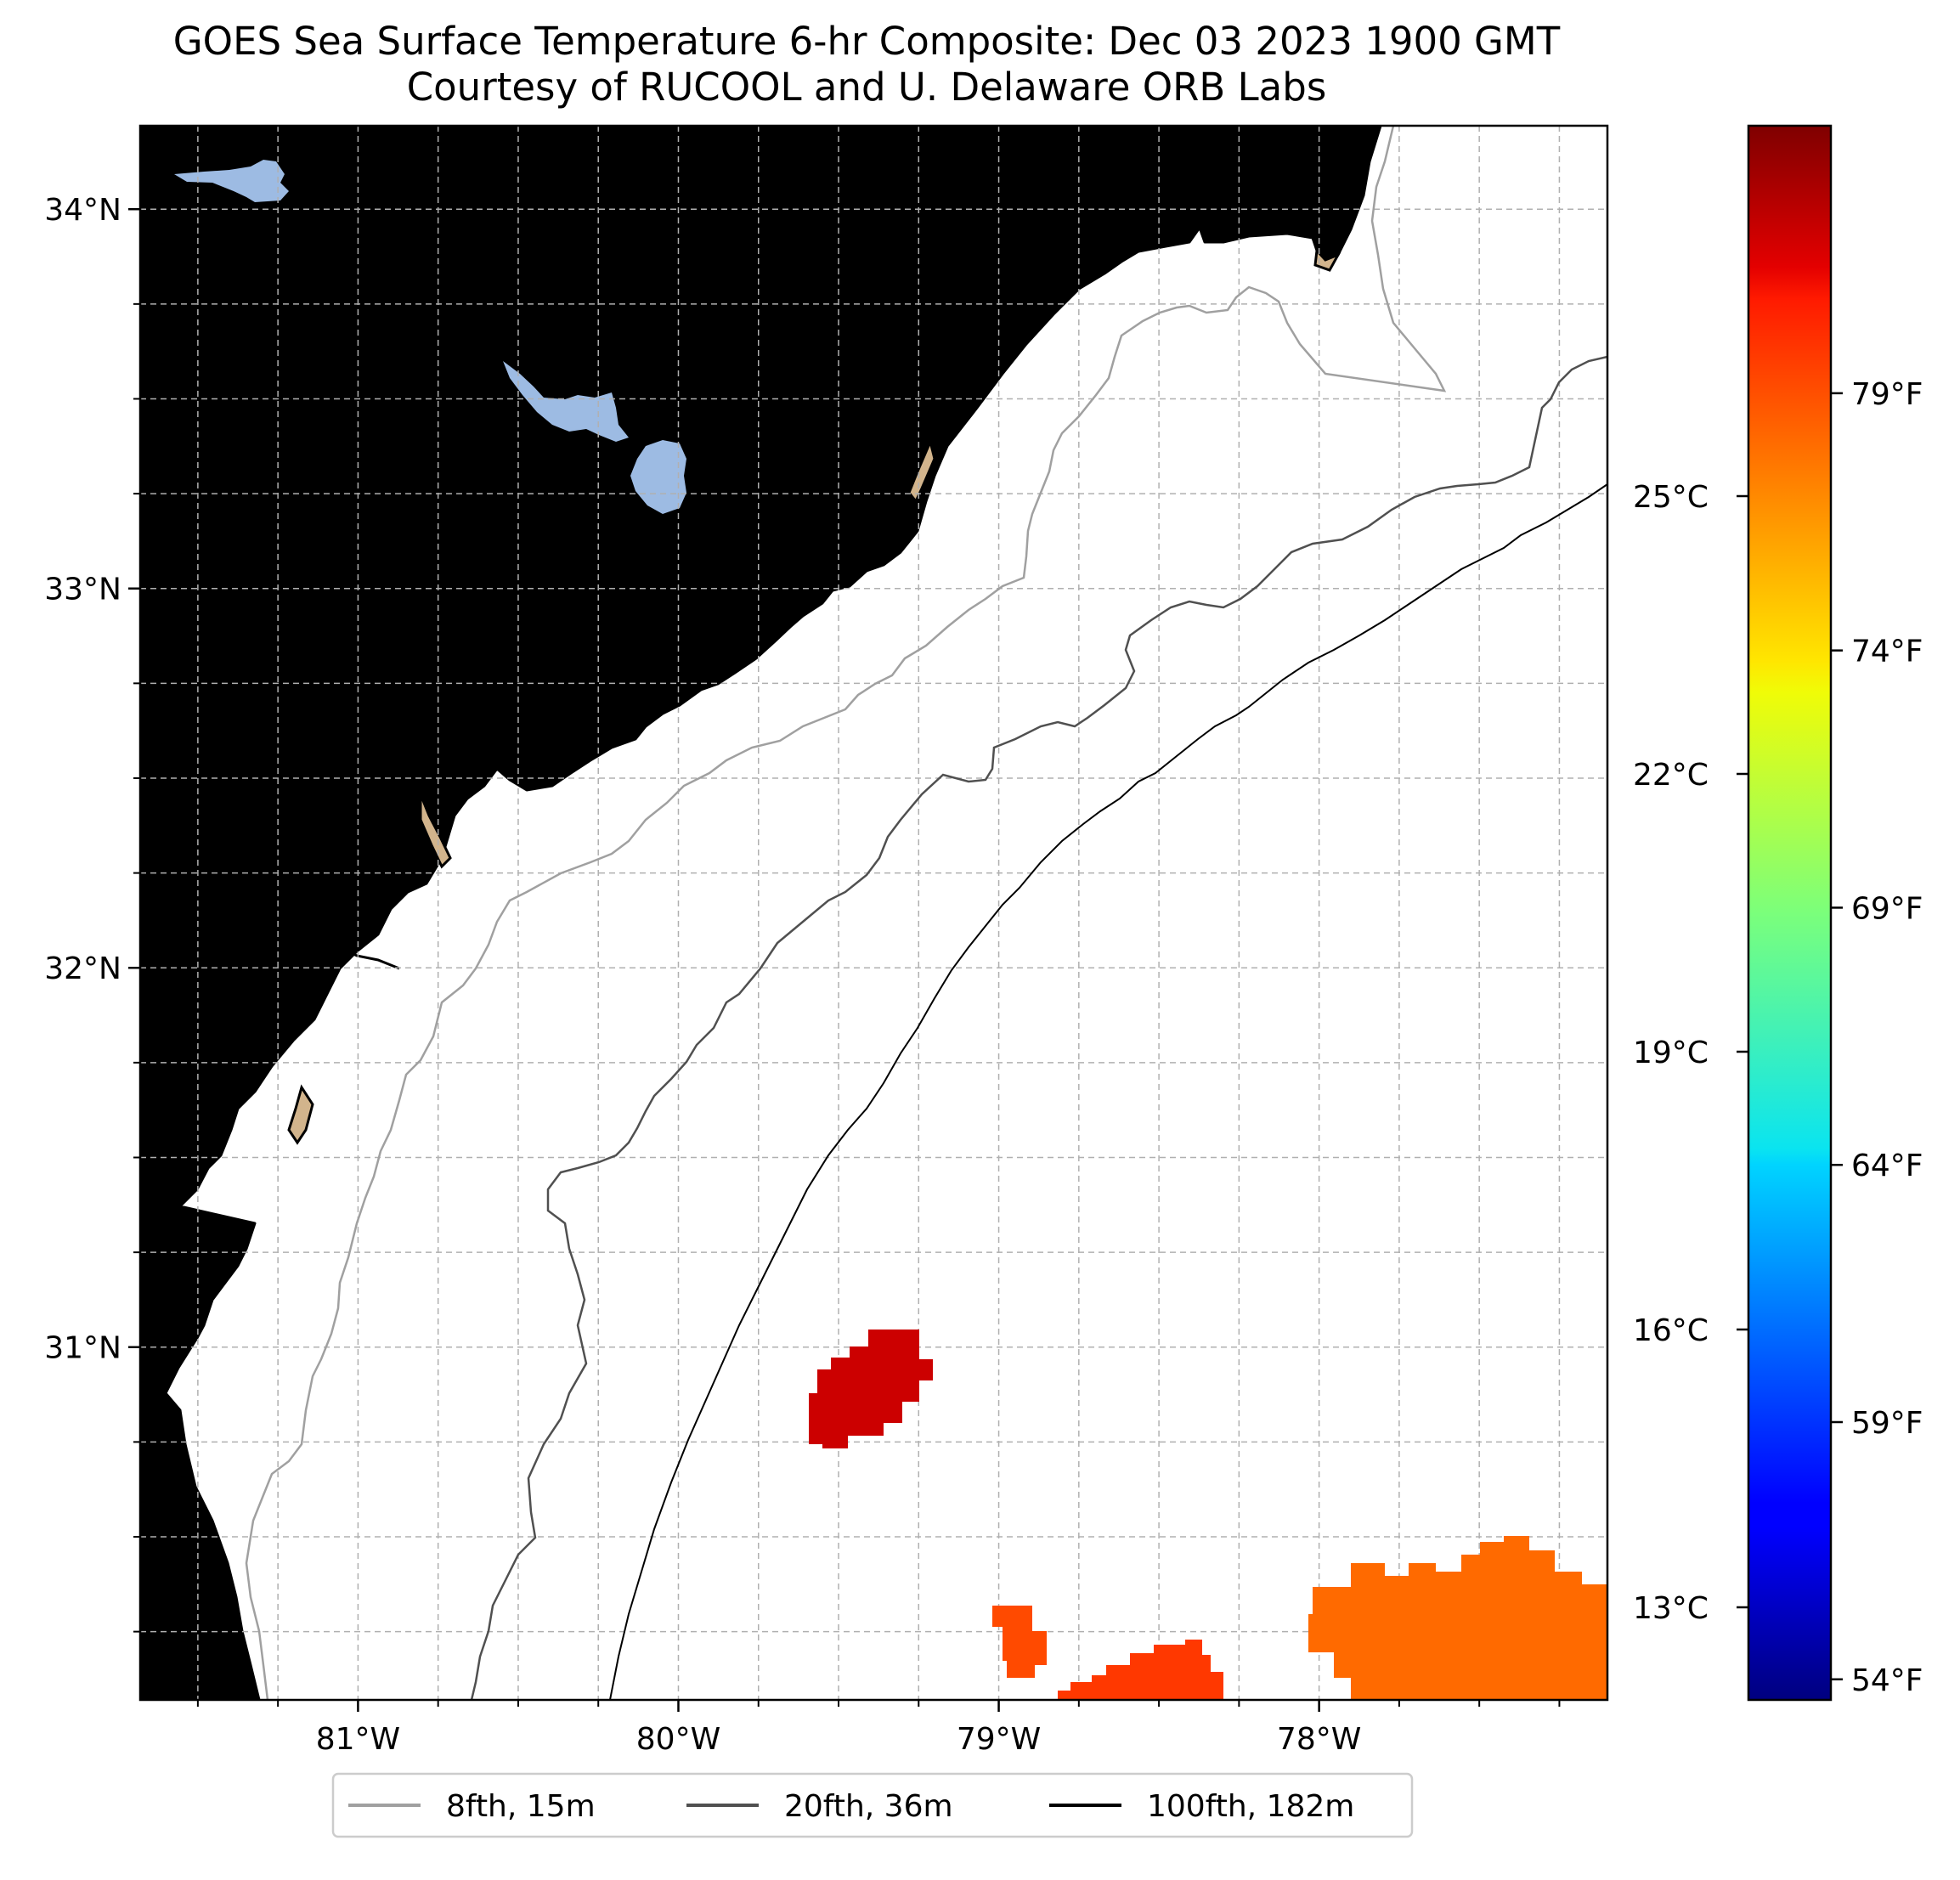 This screenshot has height=1880, width=1960. I want to click on lake-moultrie, so click(658, 477).